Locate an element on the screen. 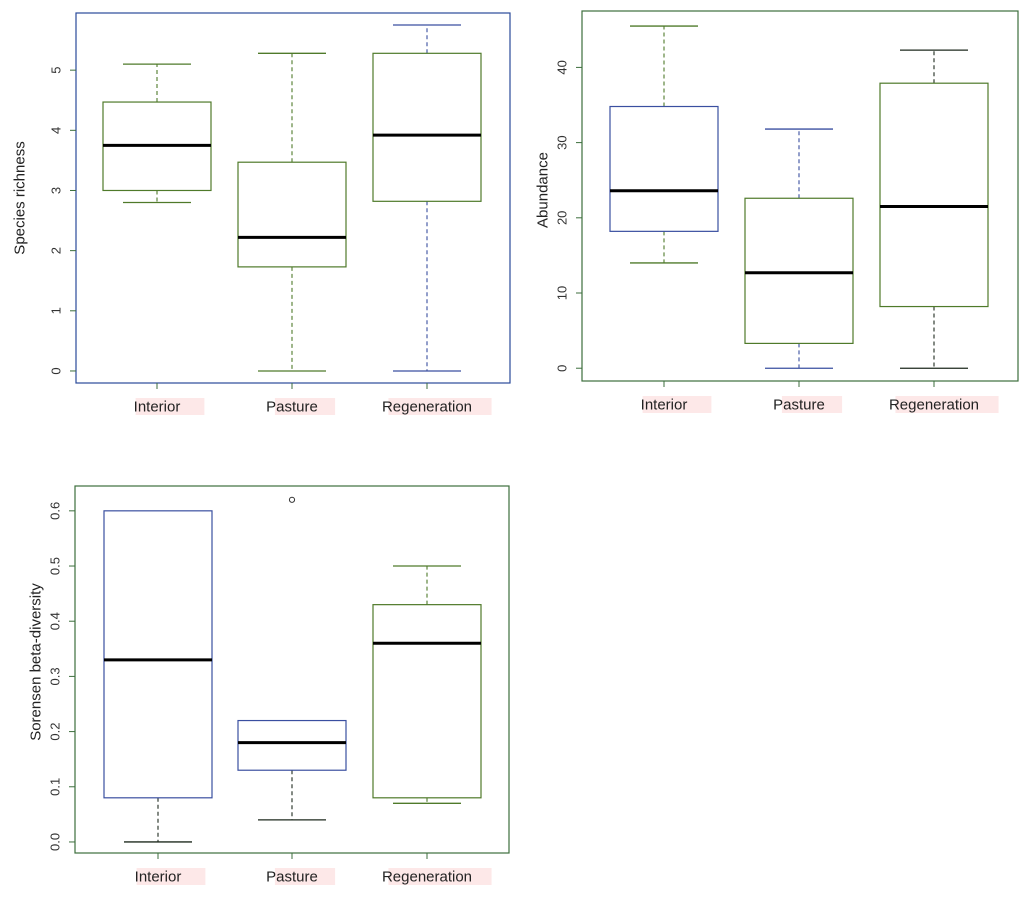  y-tick-label: 5 is located at coordinates (56, 70).